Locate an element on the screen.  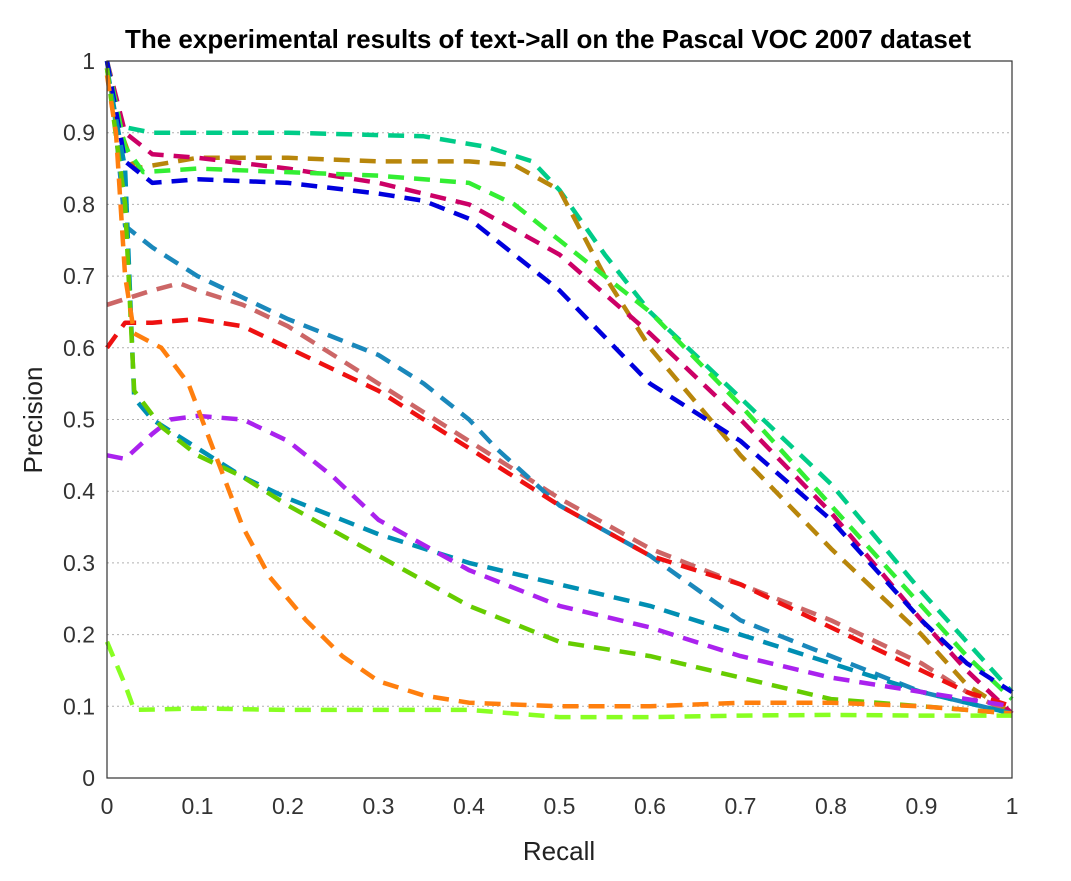
y-tick-label: 0.3 is located at coordinates (79, 563).